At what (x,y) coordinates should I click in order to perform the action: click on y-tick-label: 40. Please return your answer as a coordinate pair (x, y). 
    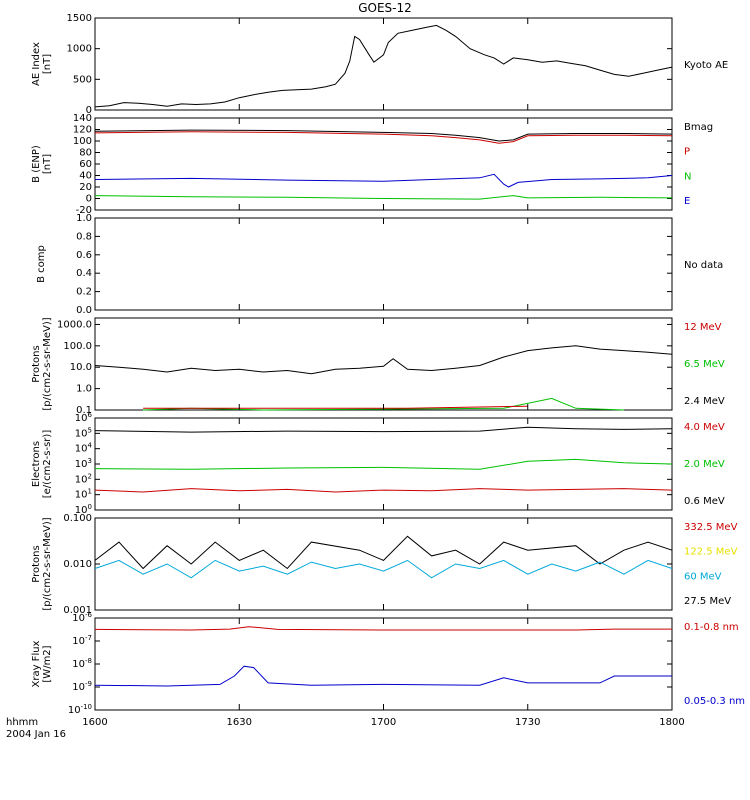
    Looking at the image, I should click on (85, 176).